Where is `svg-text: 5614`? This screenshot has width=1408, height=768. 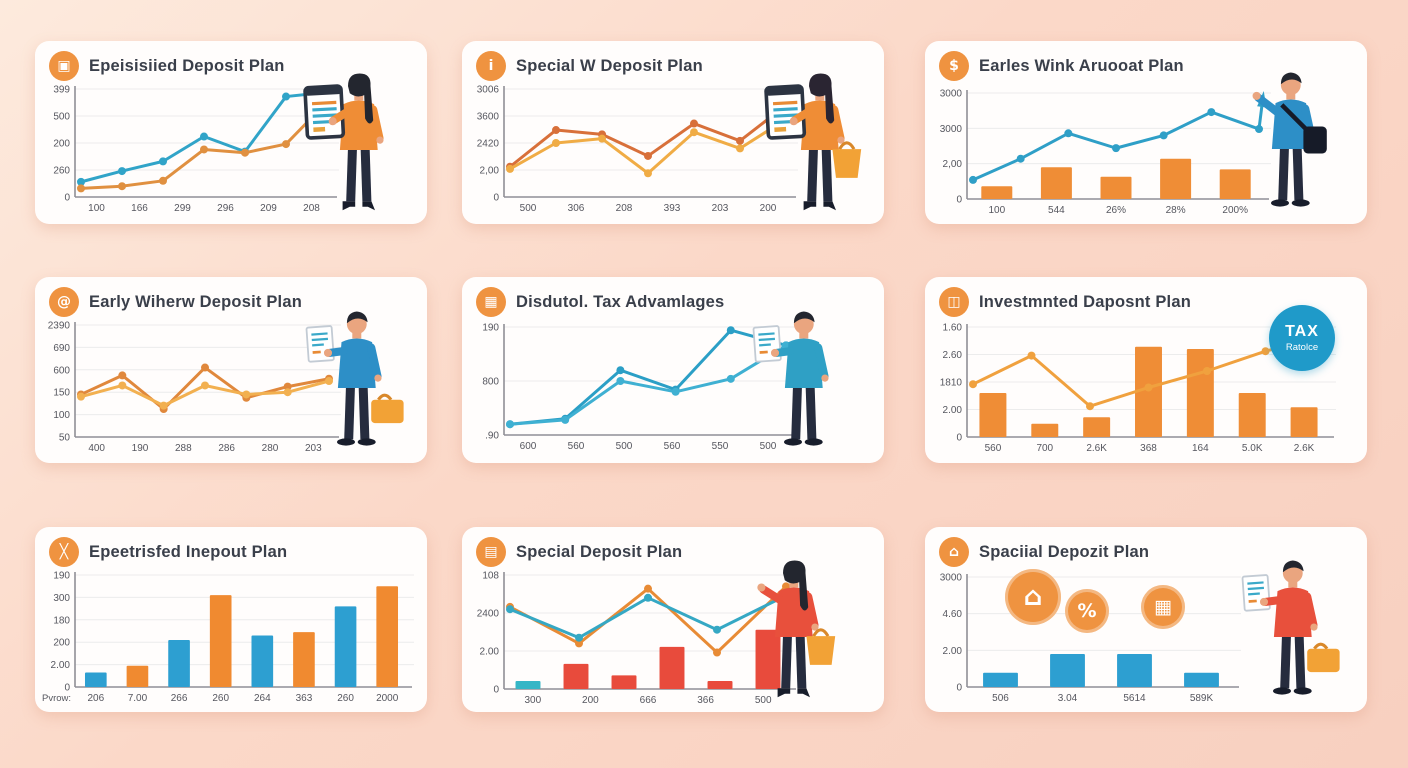
svg-text: 5614 is located at coordinates (1134, 698).